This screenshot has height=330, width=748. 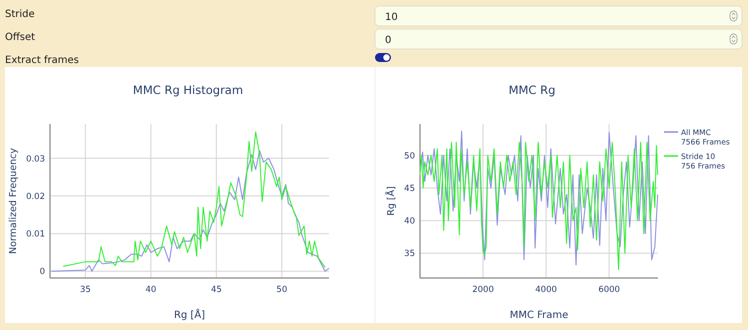 What do you see at coordinates (35, 197) in the screenshot?
I see `y-tick-label: 0.02` at bounding box center [35, 197].